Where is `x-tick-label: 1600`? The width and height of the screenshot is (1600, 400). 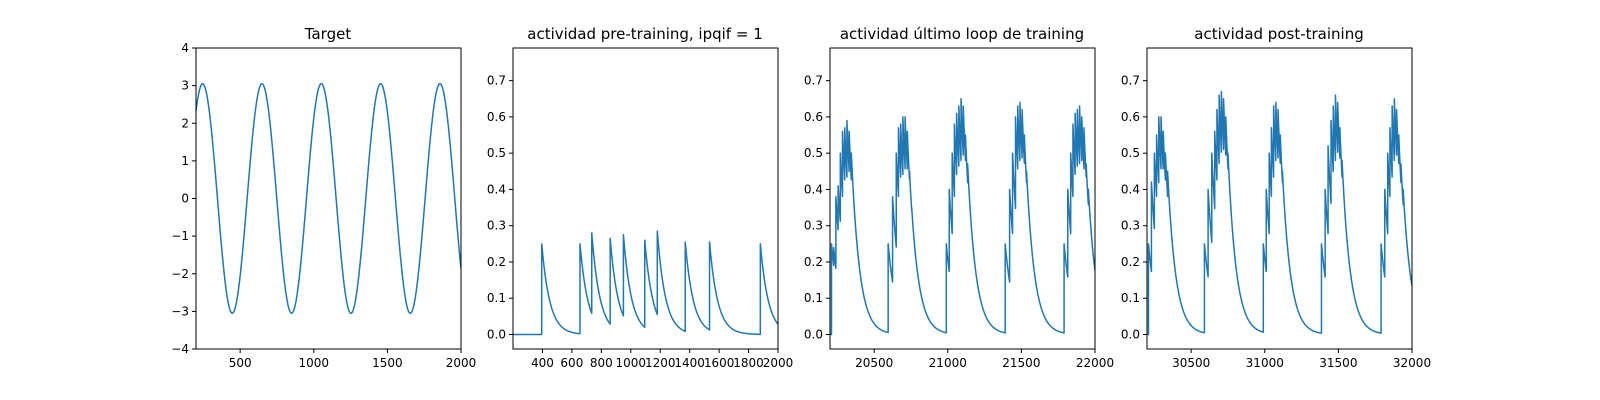
x-tick-label: 1600 is located at coordinates (719, 363).